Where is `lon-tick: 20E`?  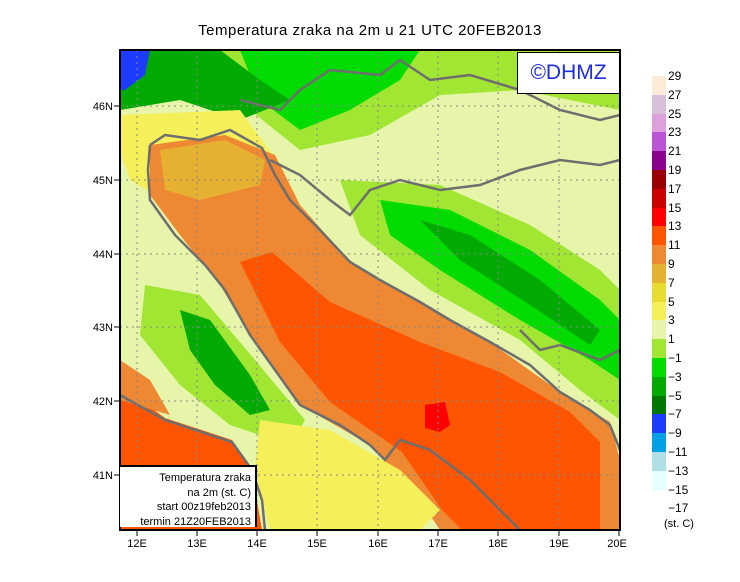 lon-tick: 20E is located at coordinates (617, 544).